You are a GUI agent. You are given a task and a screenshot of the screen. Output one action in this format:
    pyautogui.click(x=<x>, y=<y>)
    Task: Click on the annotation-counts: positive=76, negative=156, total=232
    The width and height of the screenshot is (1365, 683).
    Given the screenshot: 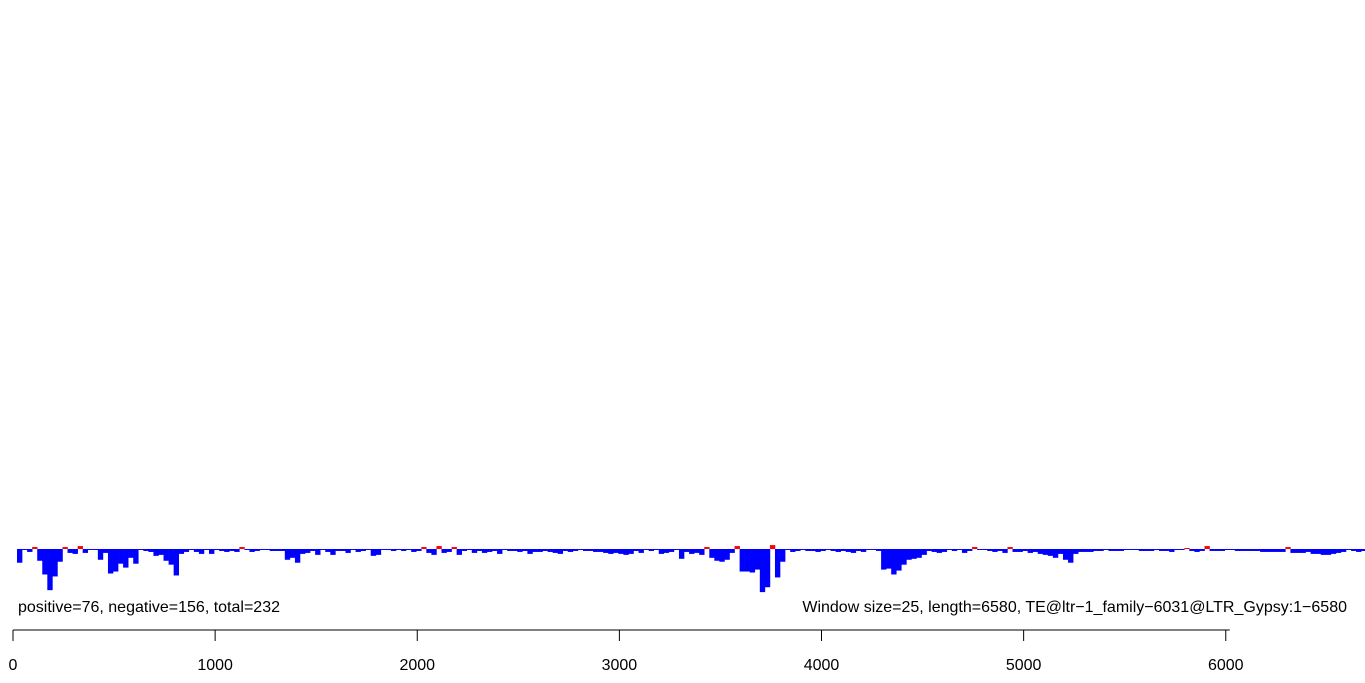 What is the action you would take?
    pyautogui.click(x=149, y=607)
    